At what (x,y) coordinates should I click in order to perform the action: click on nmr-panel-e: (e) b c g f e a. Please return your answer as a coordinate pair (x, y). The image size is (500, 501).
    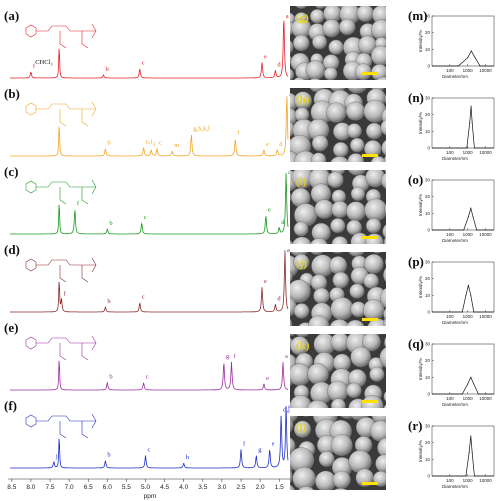
    Looking at the image, I should click on (146, 355).